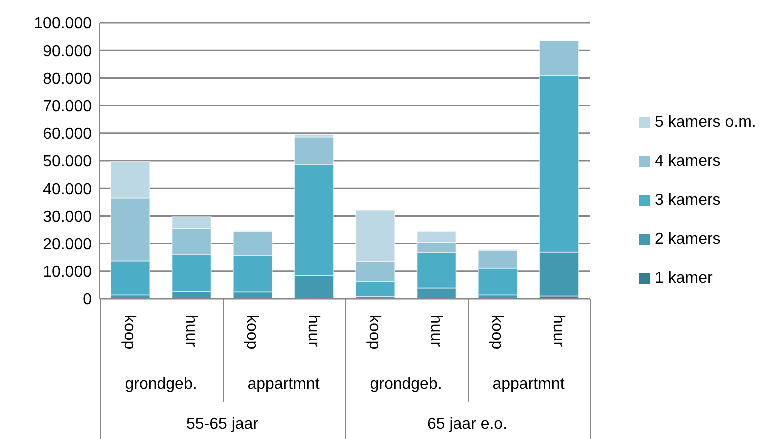 This screenshot has height=439, width=781. Describe the element at coordinates (688, 201) in the screenshot. I see `legend-label: 3 kamers` at that location.